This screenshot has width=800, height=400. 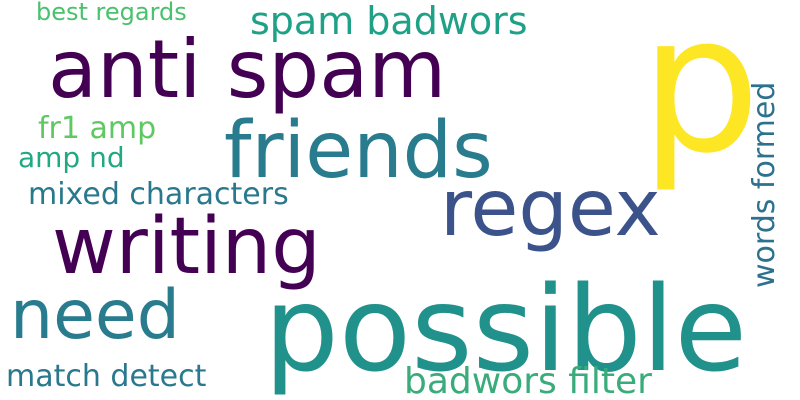 I want to click on word-match-detect: match detect, so click(x=106, y=376).